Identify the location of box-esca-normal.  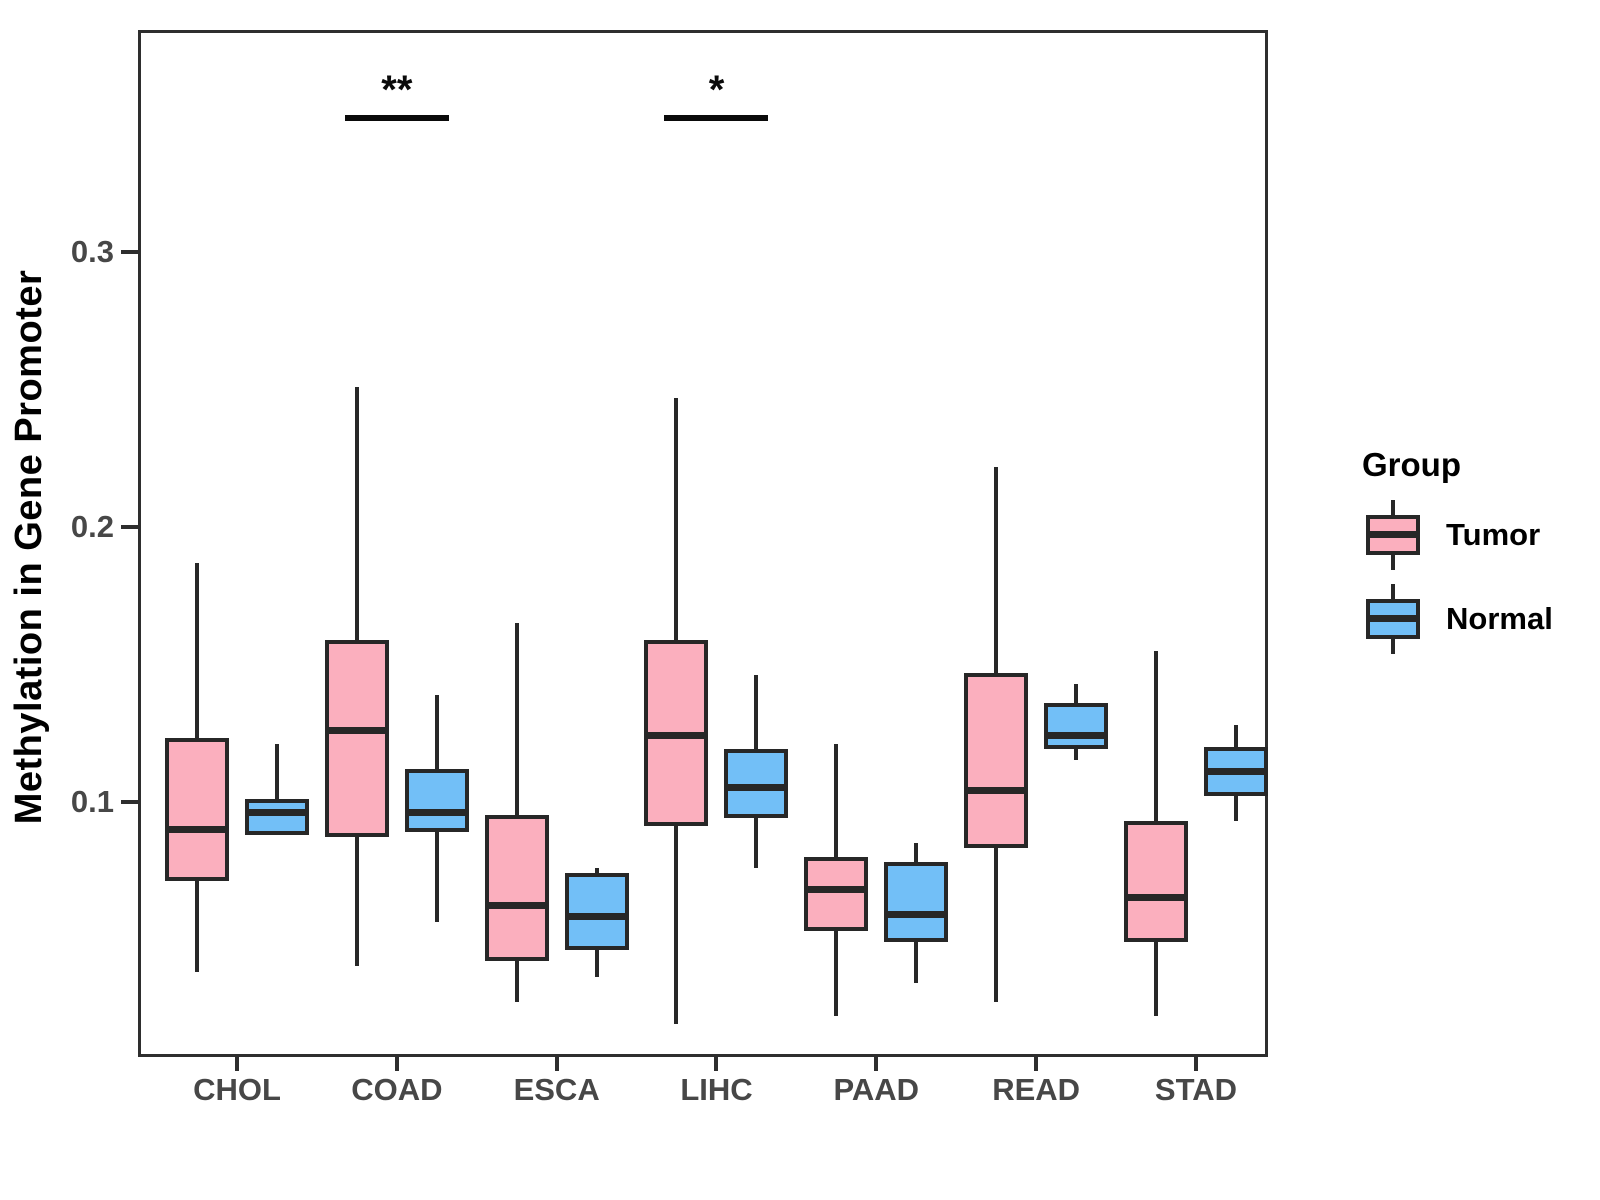
(596, 911).